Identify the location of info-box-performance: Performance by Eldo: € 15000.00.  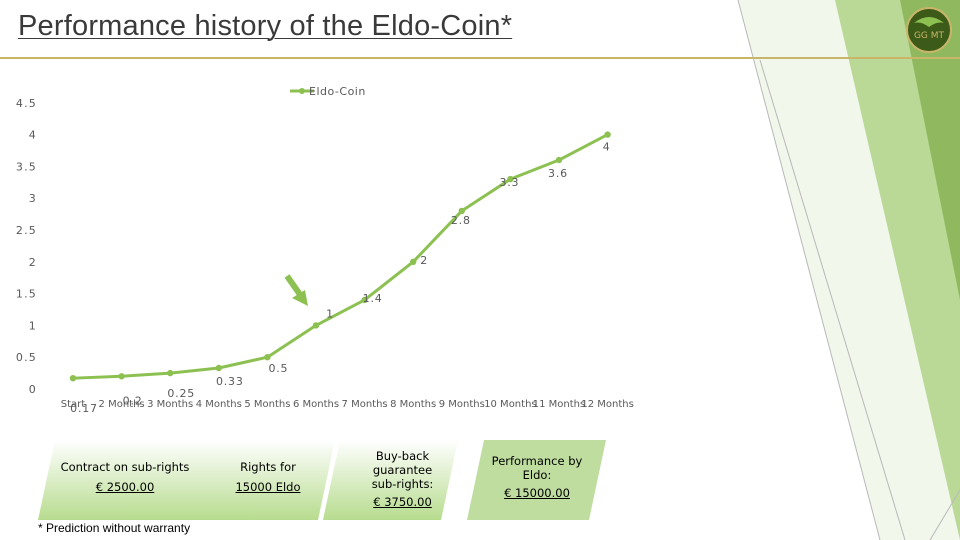
(537, 477).